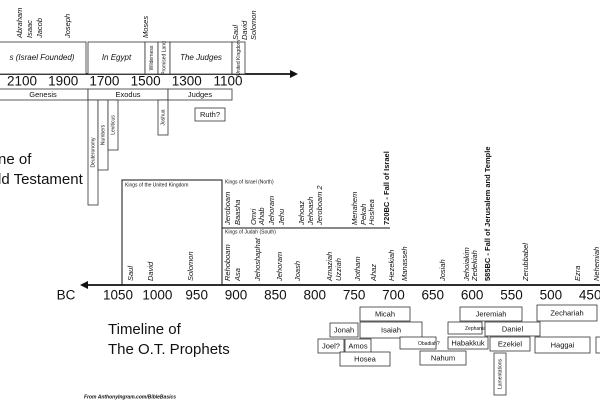  I want to click on king-name: David, so click(244, 30).